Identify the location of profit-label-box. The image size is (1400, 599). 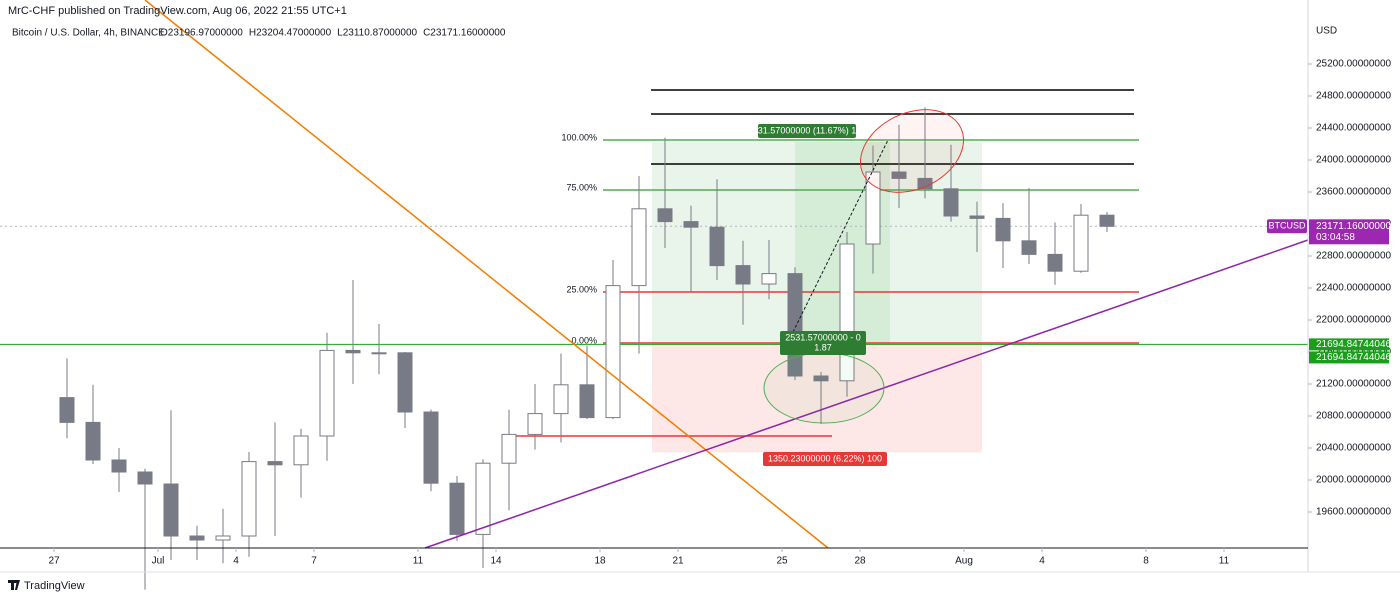
(807, 131).